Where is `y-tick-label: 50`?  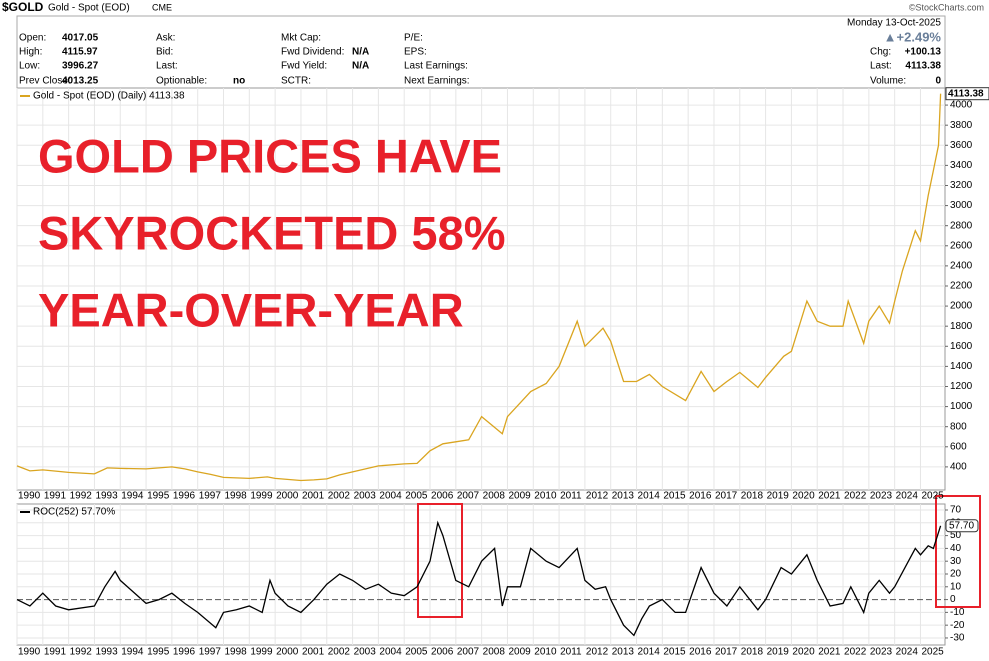 y-tick-label: 50 is located at coordinates (956, 535).